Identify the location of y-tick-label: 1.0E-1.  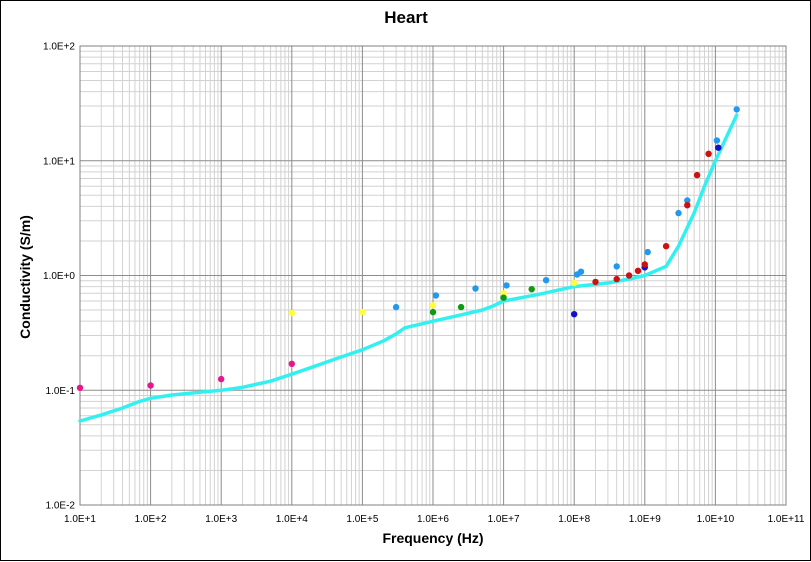
(61, 391).